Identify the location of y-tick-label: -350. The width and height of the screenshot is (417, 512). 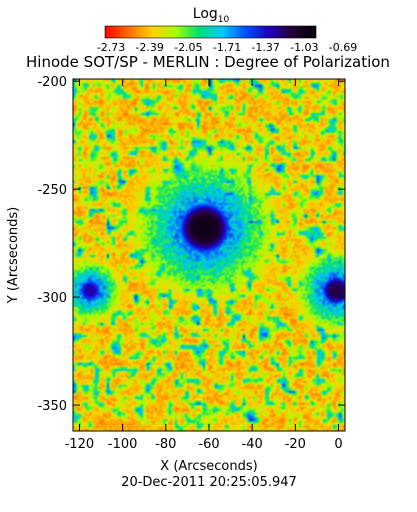
(52, 406).